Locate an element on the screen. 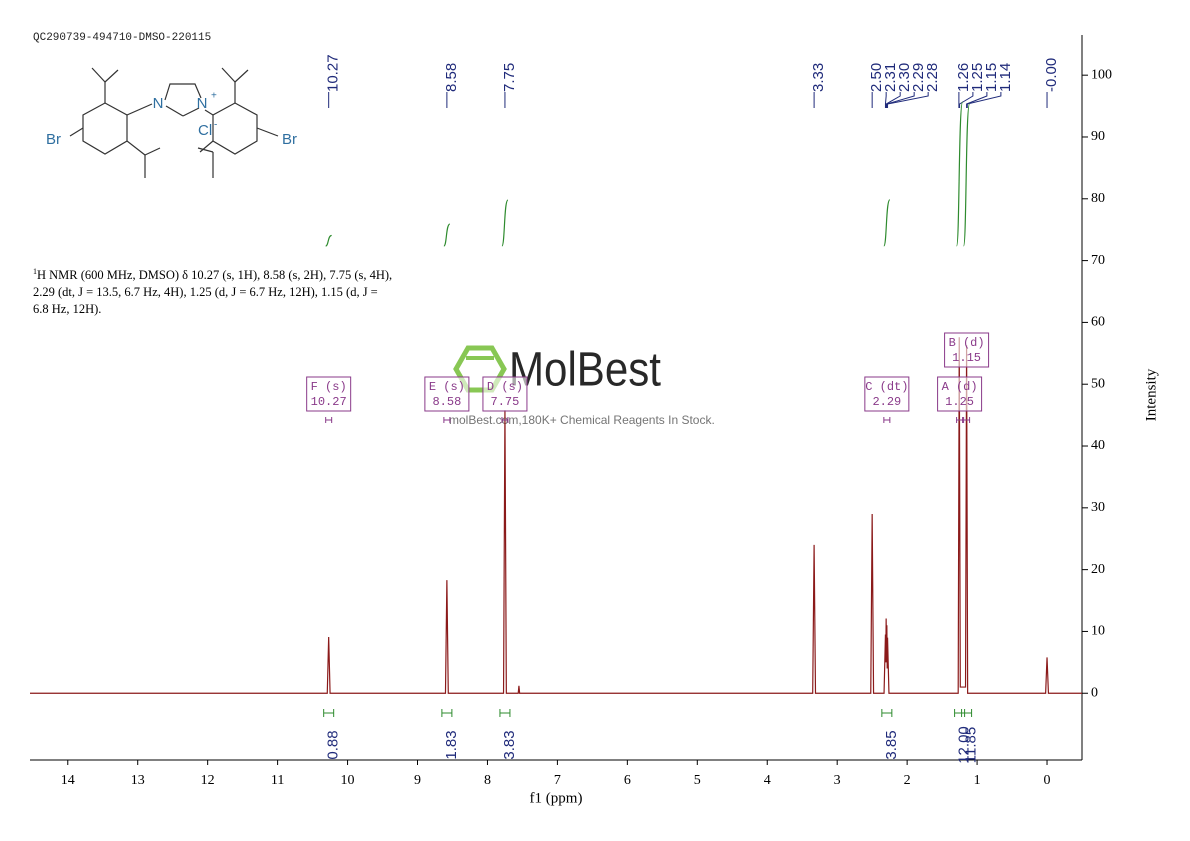 The image size is (1190, 841). multiplet-name: D (s) is located at coordinates (505, 387).